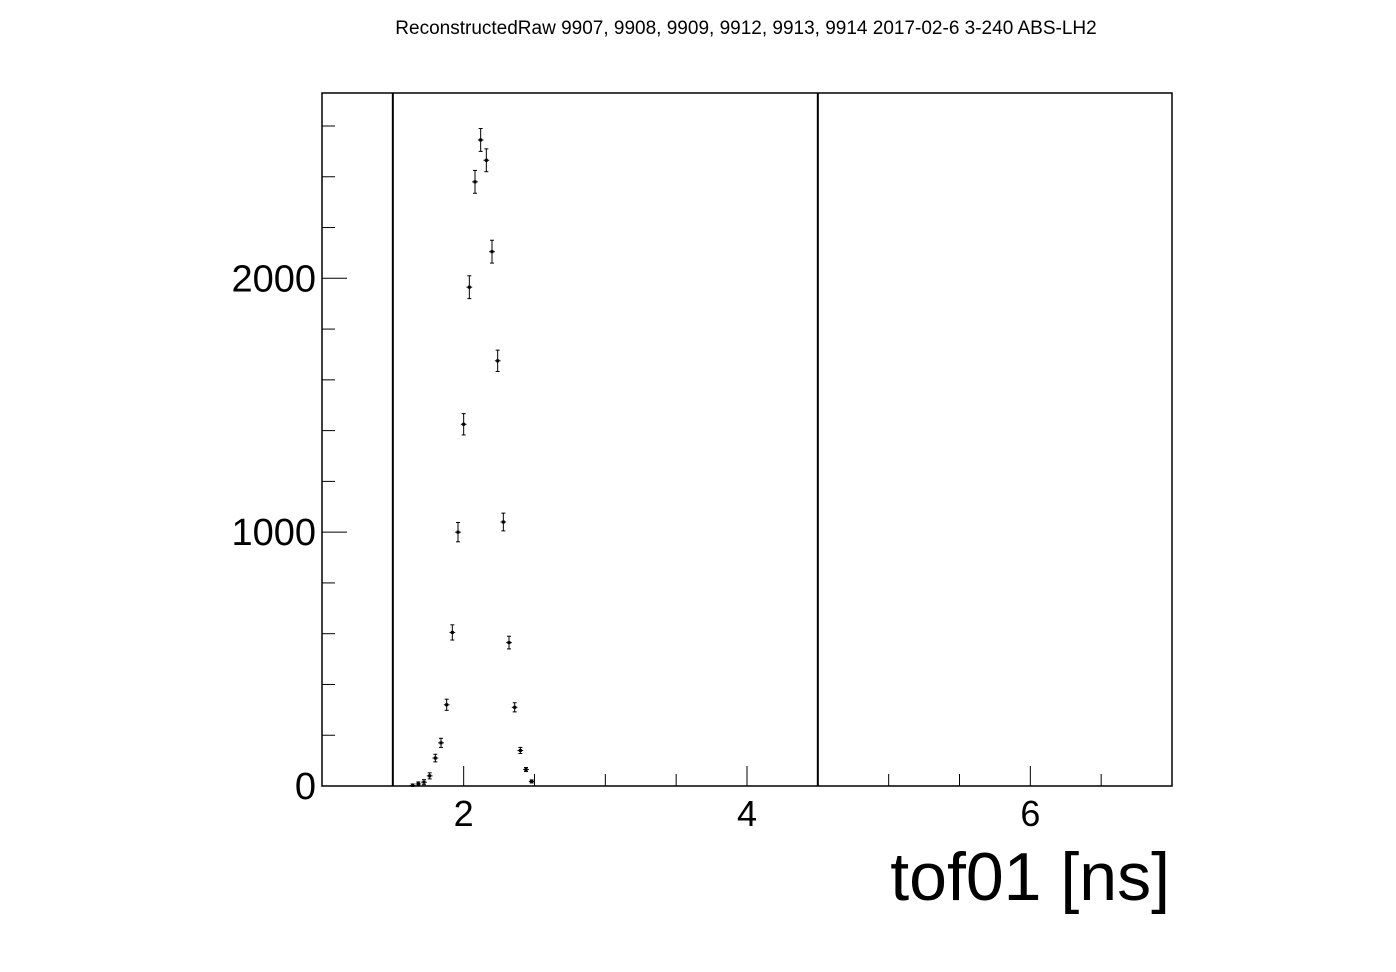 Image resolution: width=1396 pixels, height=972 pixels. Describe the element at coordinates (472, 457) in the screenshot. I see `data-points` at that location.